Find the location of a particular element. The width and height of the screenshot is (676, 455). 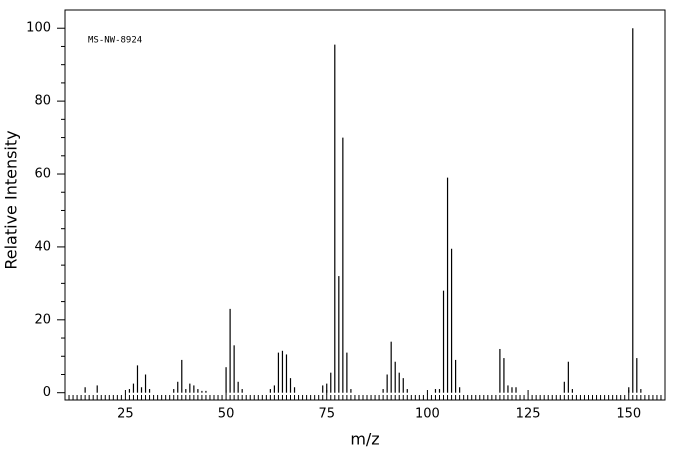

annotation: MS-NW-8924 is located at coordinates (115, 41).